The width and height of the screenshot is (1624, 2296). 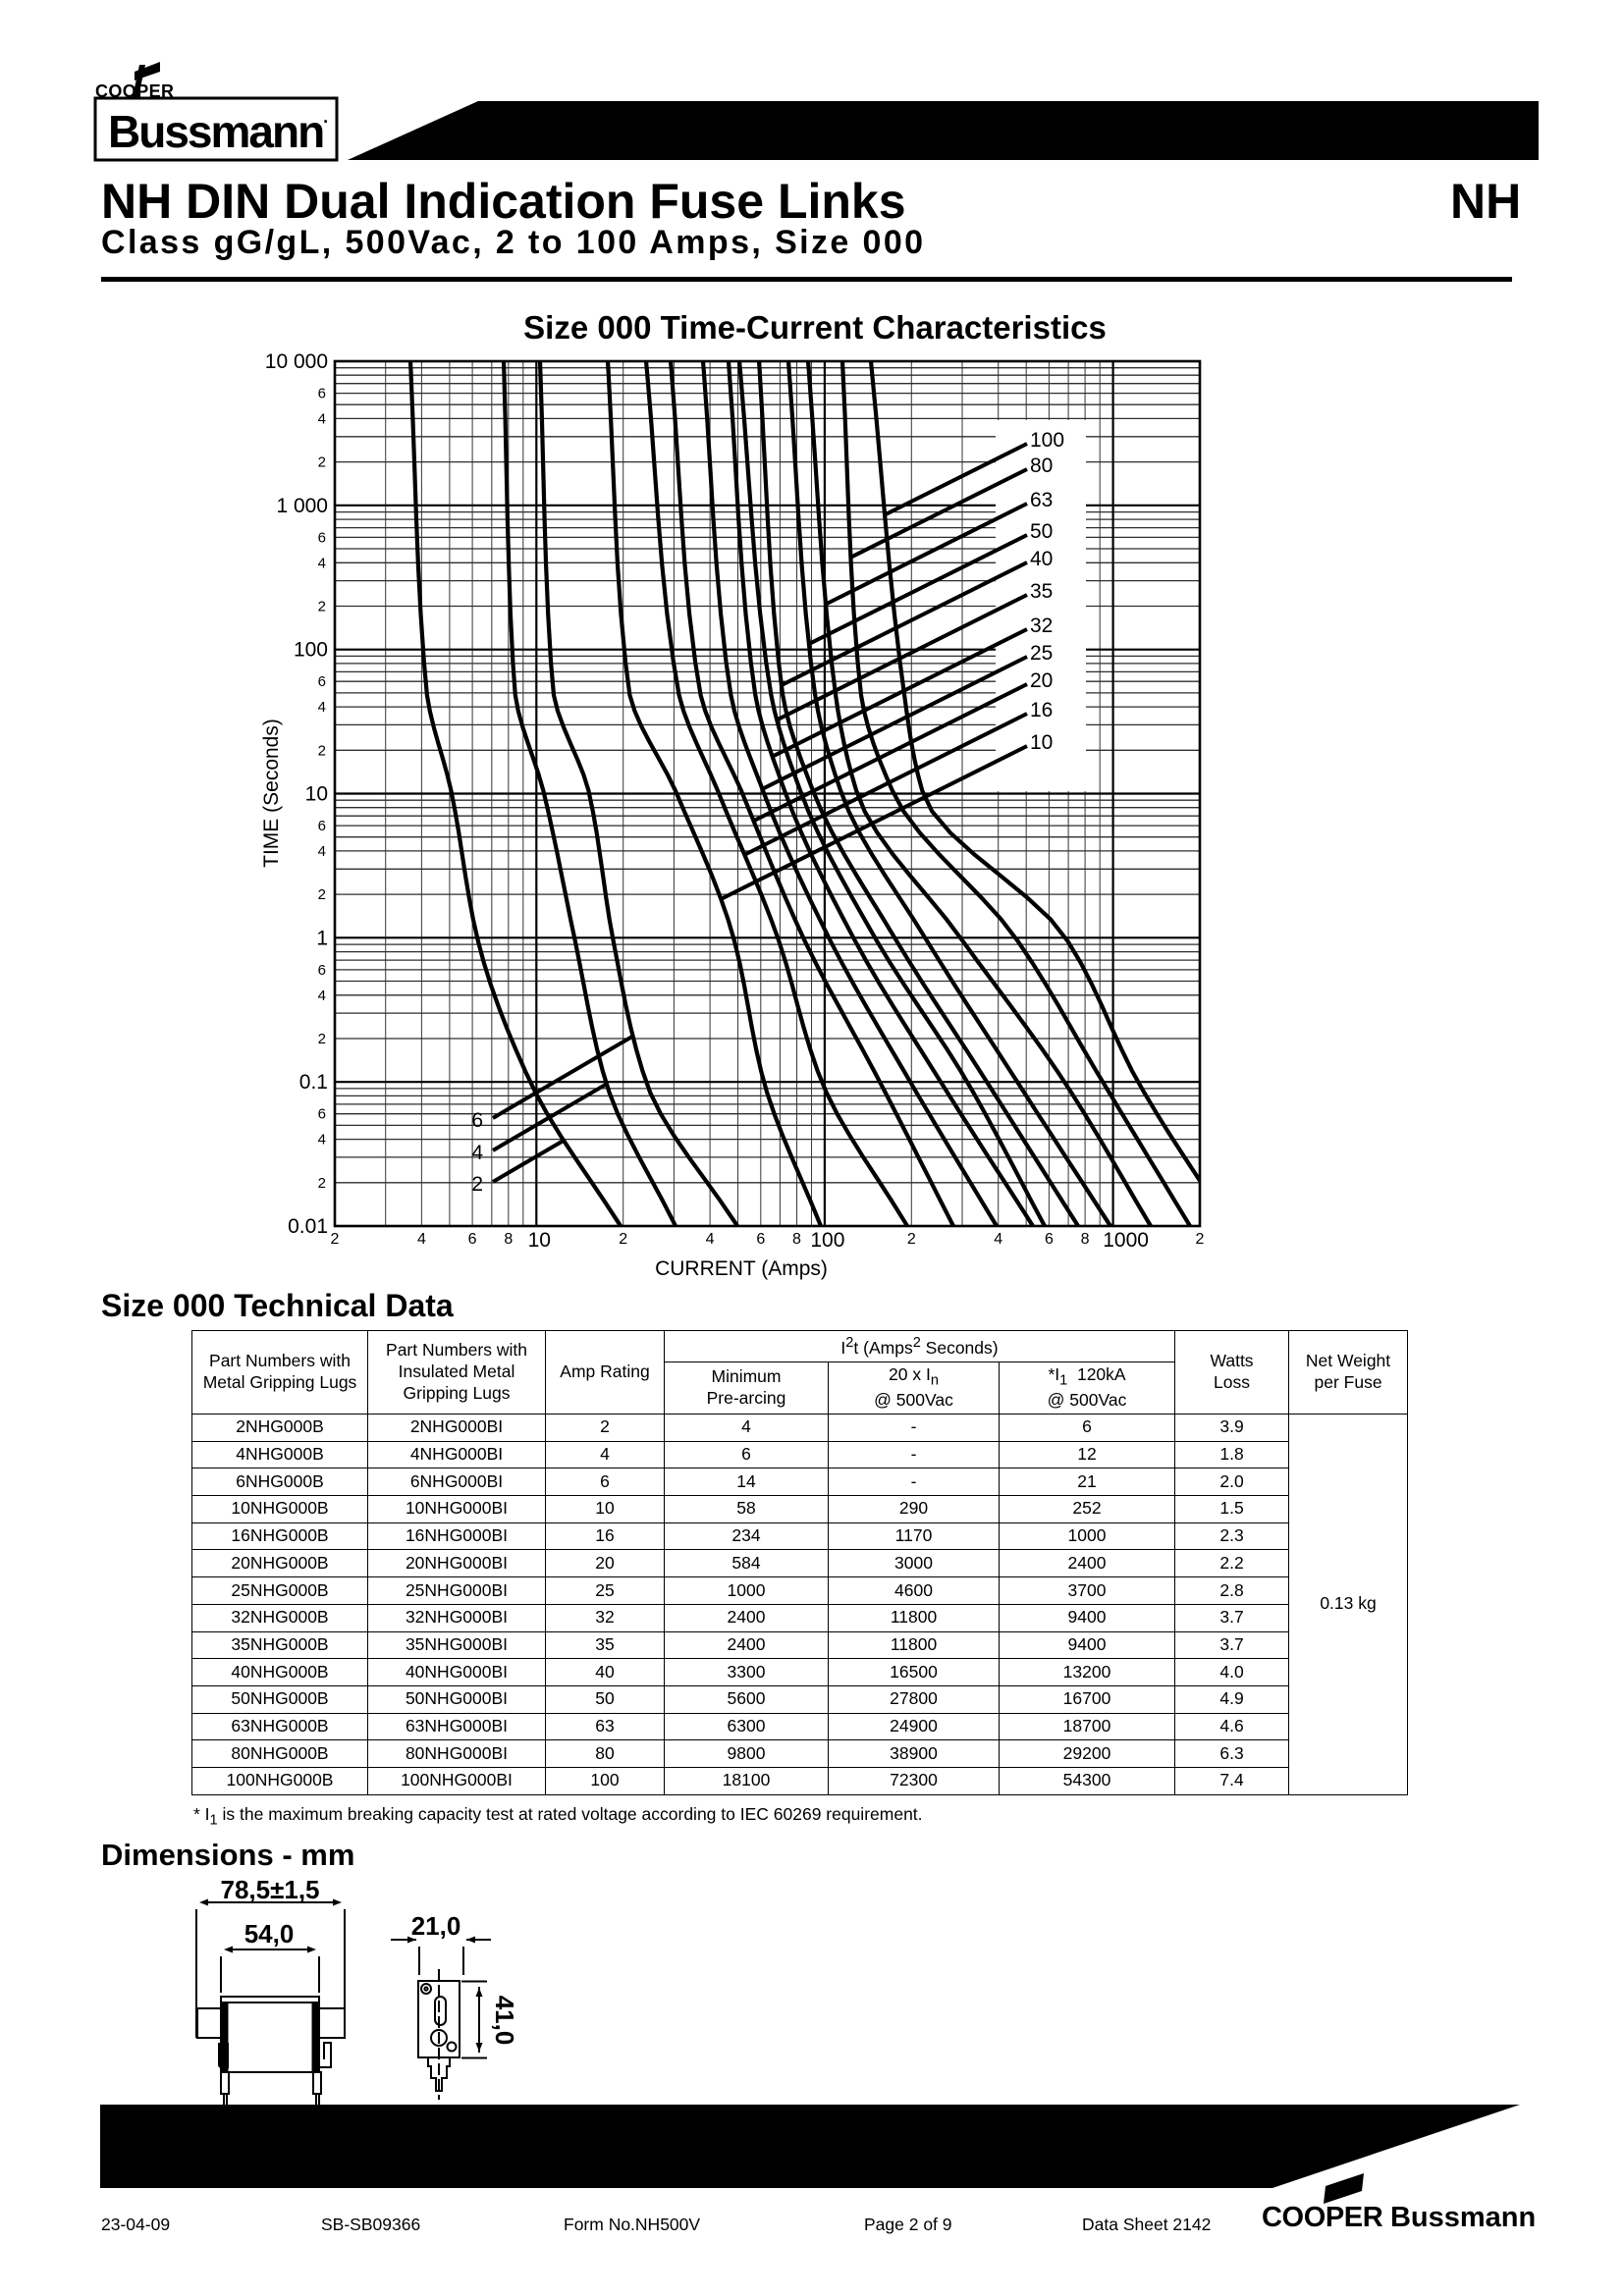 I want to click on svg-text:Size 000 Time-Current Characte: Size 000 Time-Current Characteristics, so click(x=815, y=327).